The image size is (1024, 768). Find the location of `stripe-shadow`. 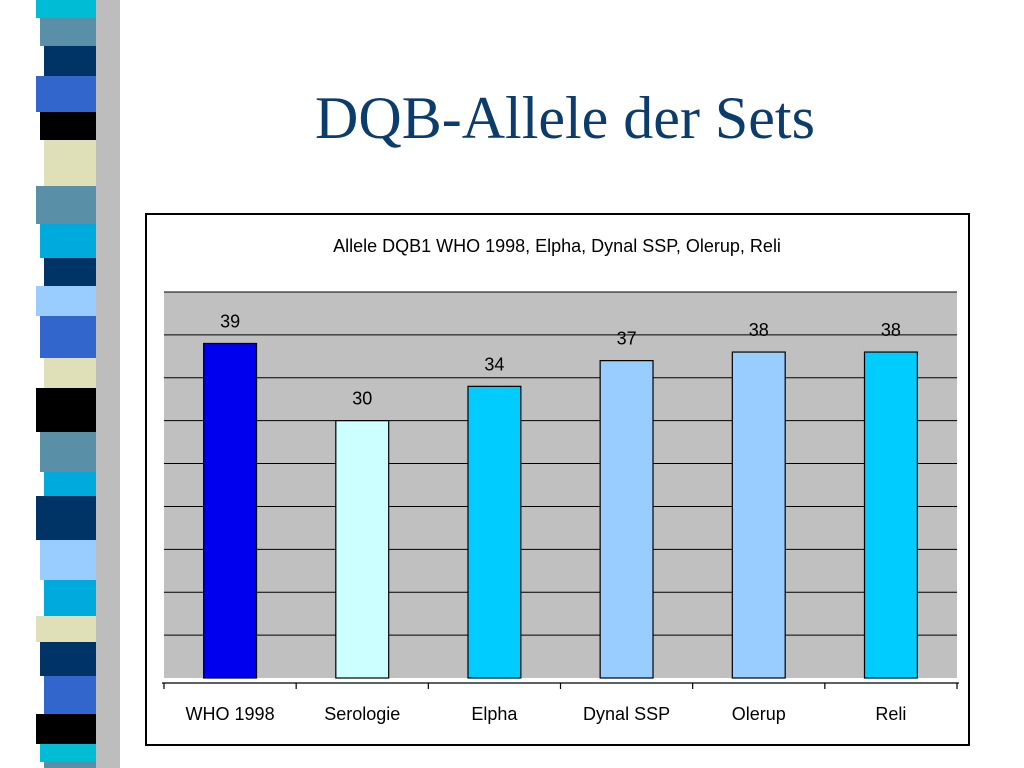

stripe-shadow is located at coordinates (107, 384).